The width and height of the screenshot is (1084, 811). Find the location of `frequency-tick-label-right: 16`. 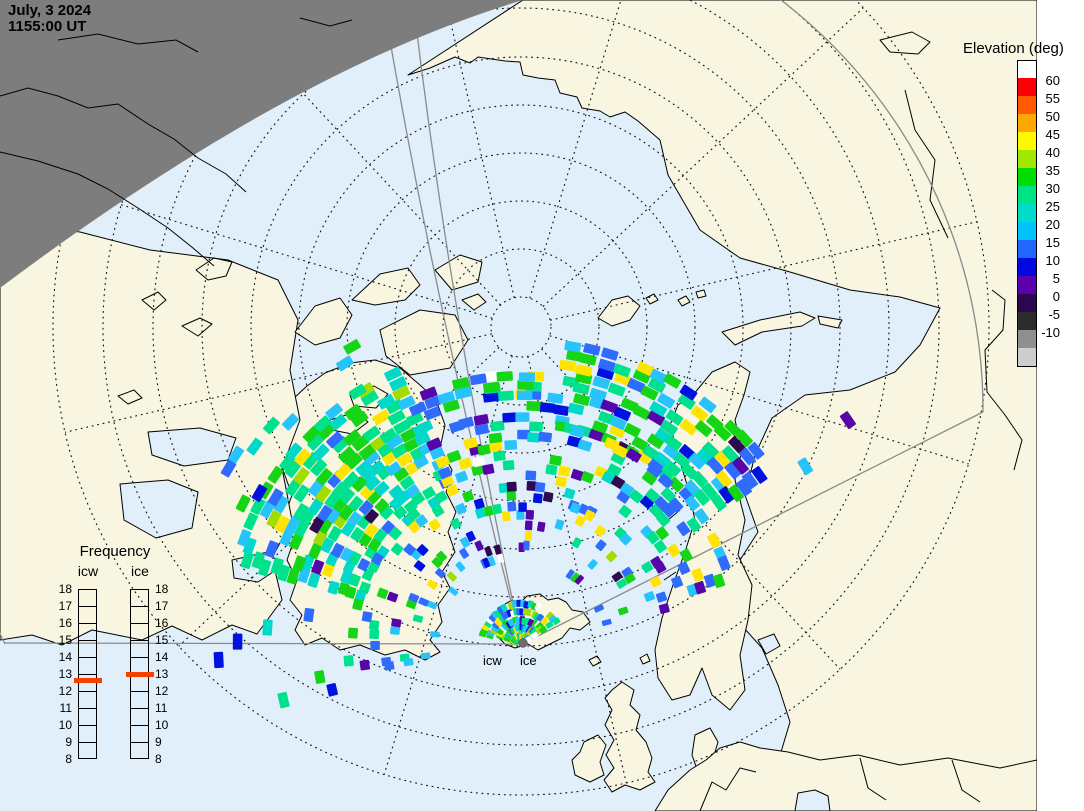

frequency-tick-label-right: 16 is located at coordinates (162, 623).